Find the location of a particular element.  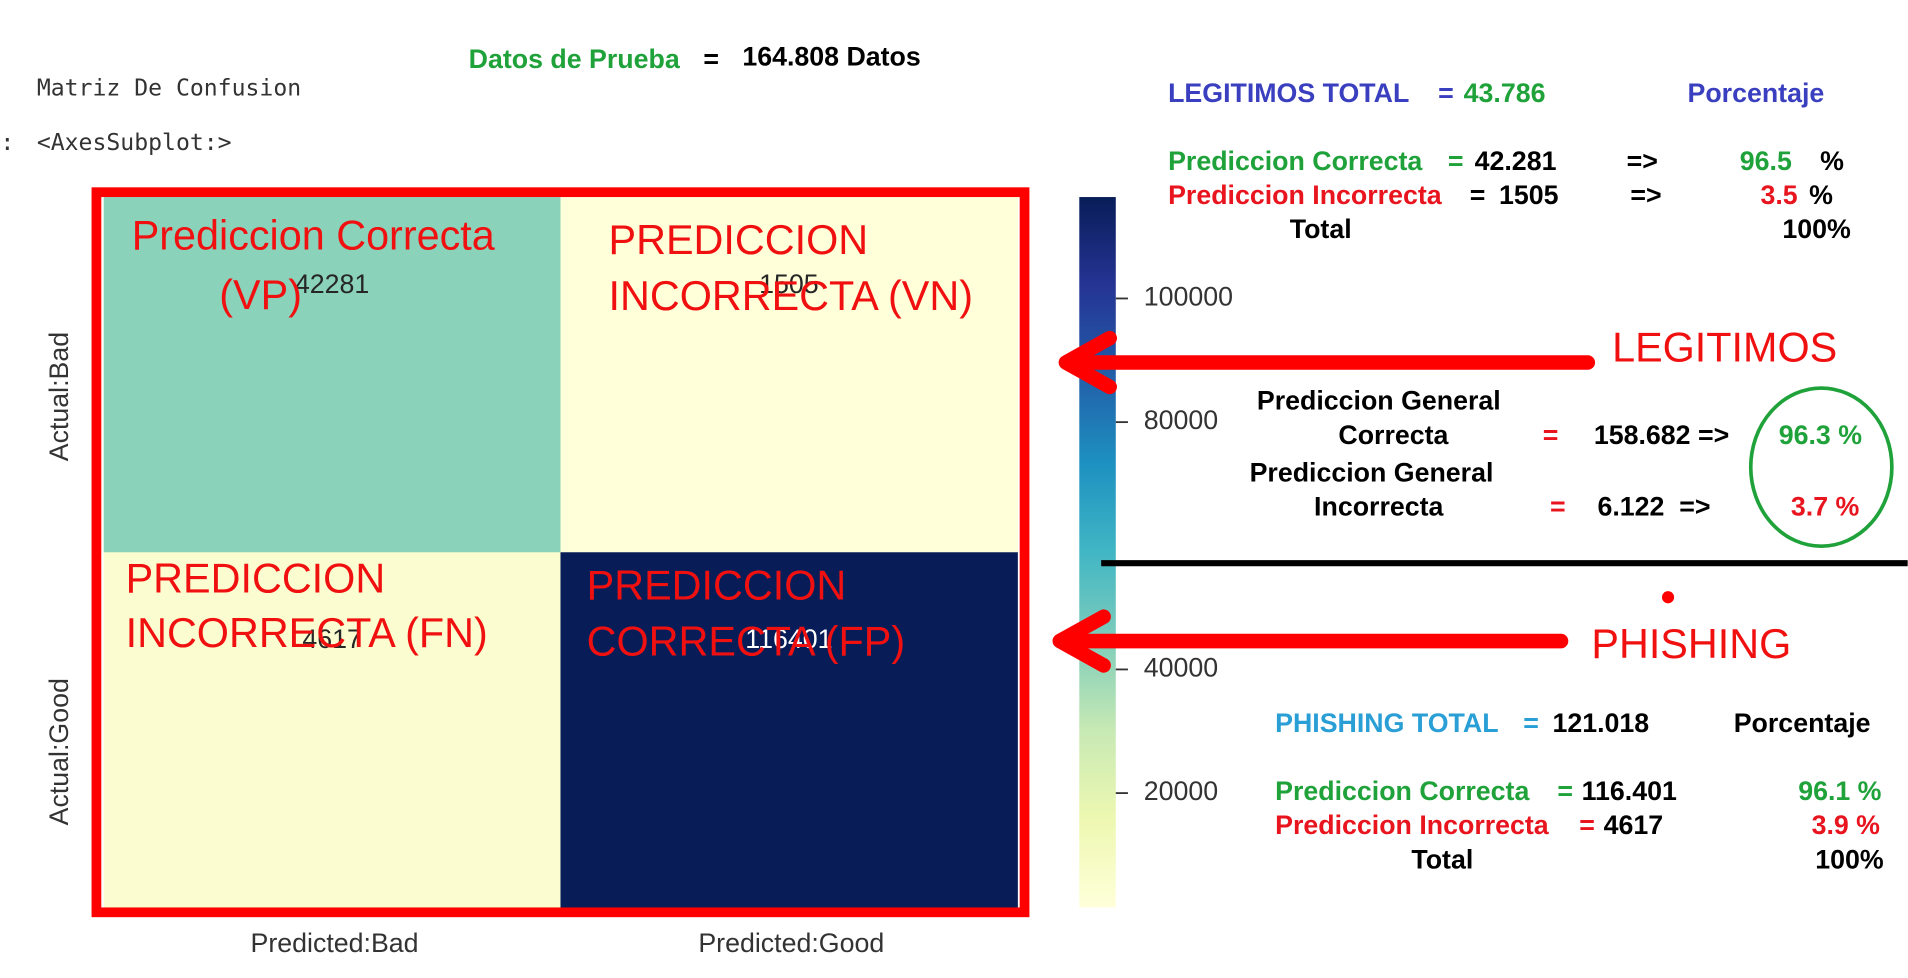

cell-annotation: INCORRECTA (FN) is located at coordinates (307, 633).